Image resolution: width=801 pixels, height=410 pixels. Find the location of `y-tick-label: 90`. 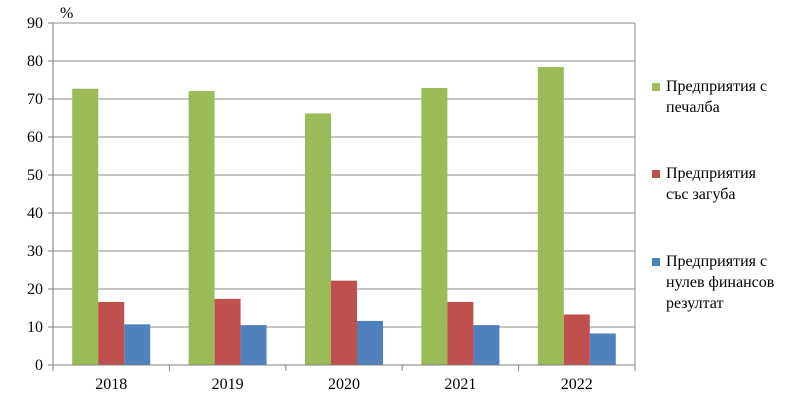

y-tick-label: 90 is located at coordinates (35, 23).